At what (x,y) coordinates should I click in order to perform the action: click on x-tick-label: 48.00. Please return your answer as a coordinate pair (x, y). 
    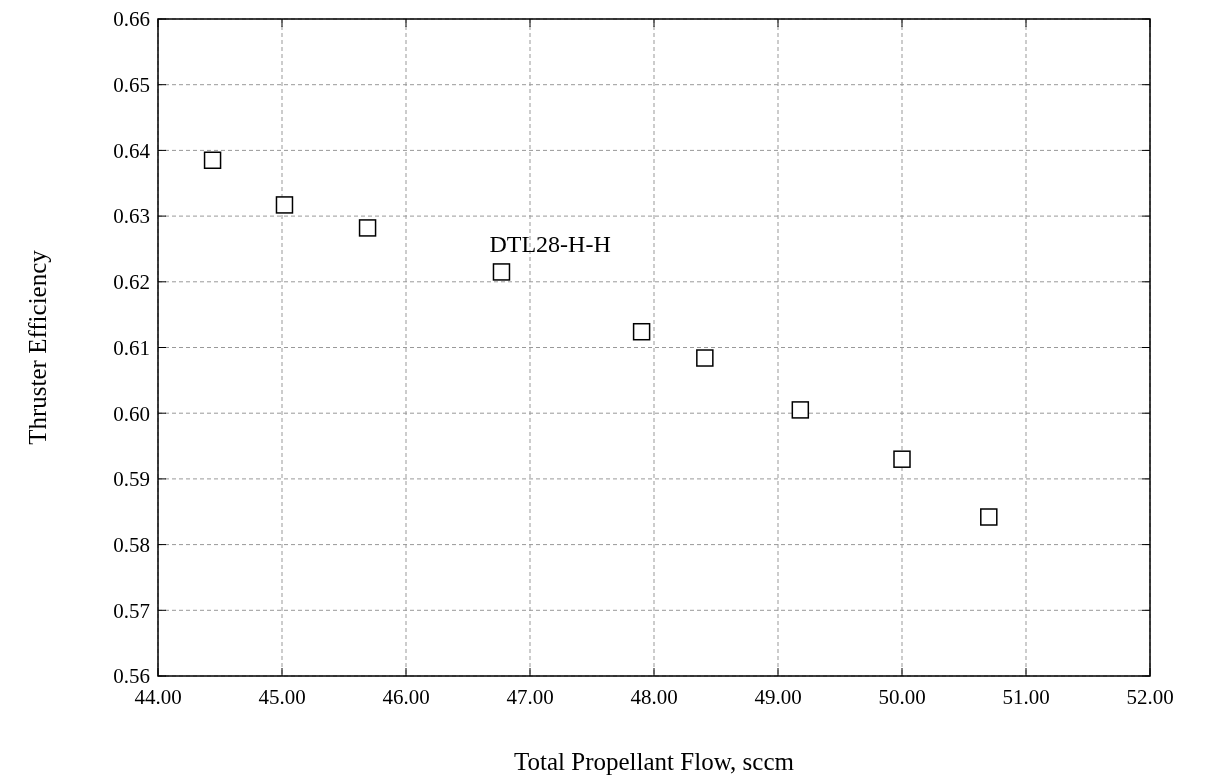
    Looking at the image, I should click on (654, 697).